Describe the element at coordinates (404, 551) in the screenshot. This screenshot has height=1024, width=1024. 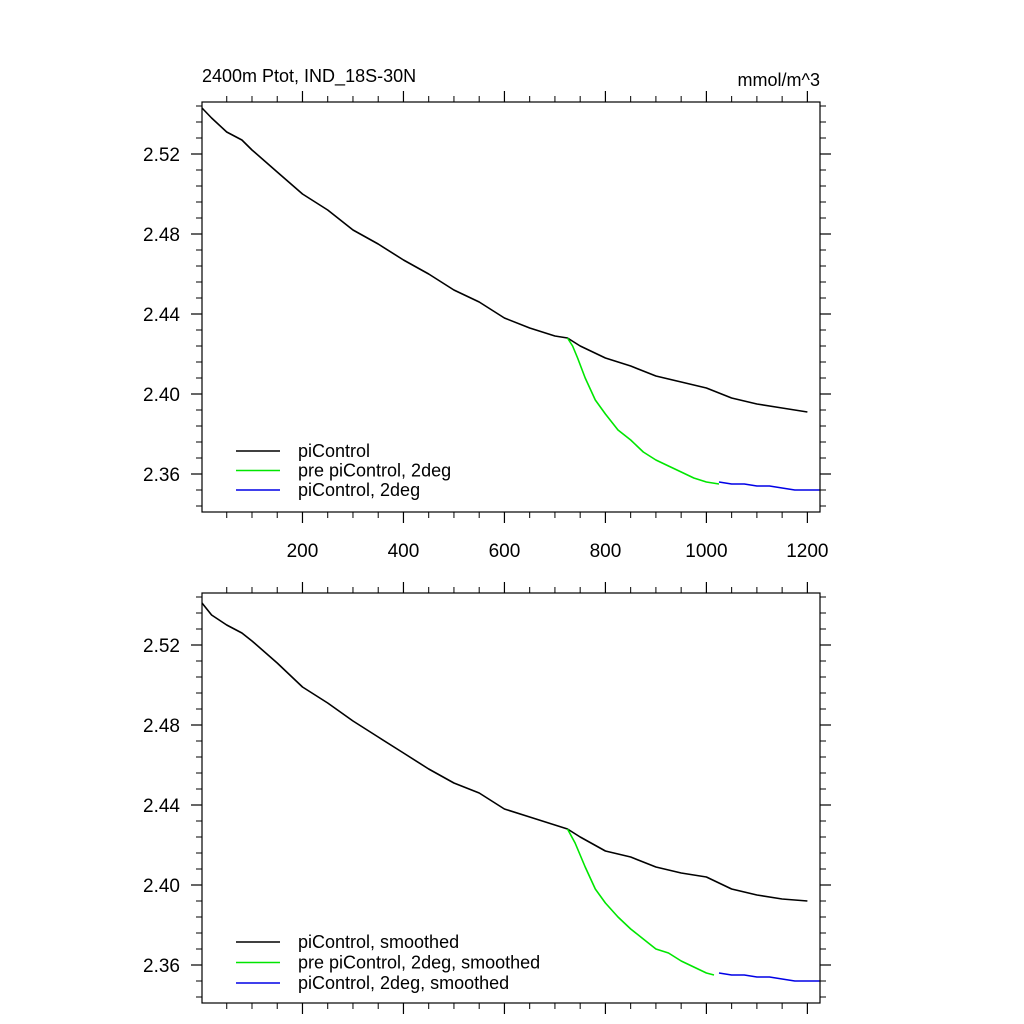
I see `x-tick-label: 400` at that location.